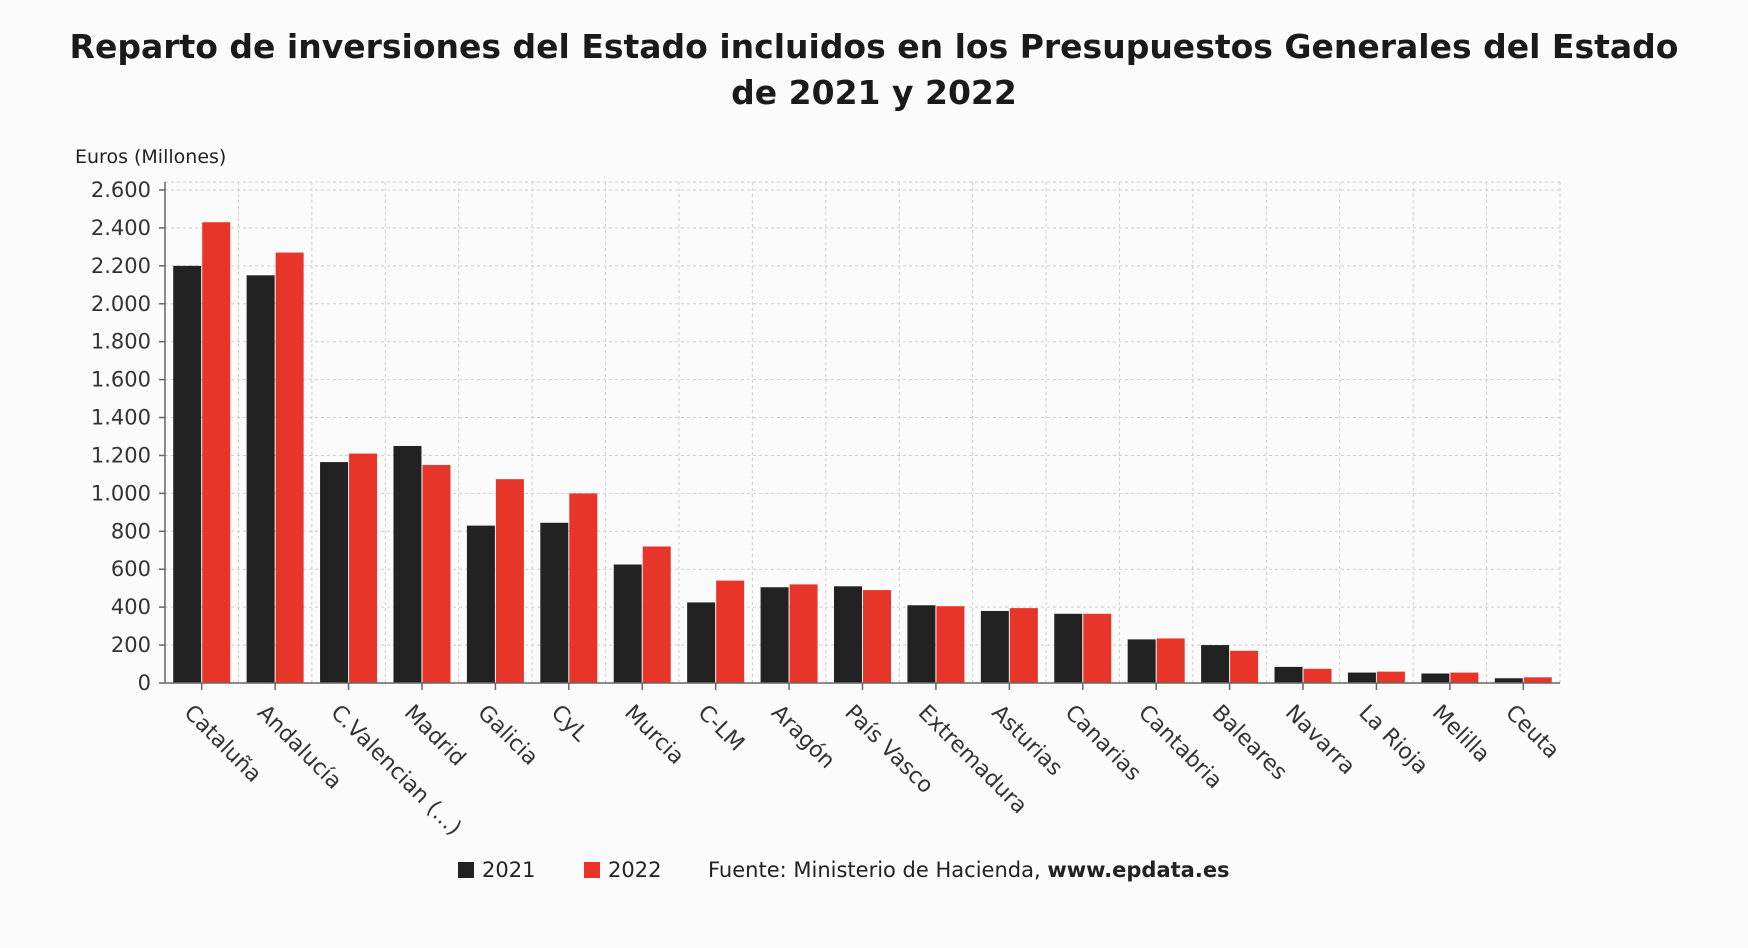  Describe the element at coordinates (434, 735) in the screenshot. I see `x-tick-label: Madrid` at that location.